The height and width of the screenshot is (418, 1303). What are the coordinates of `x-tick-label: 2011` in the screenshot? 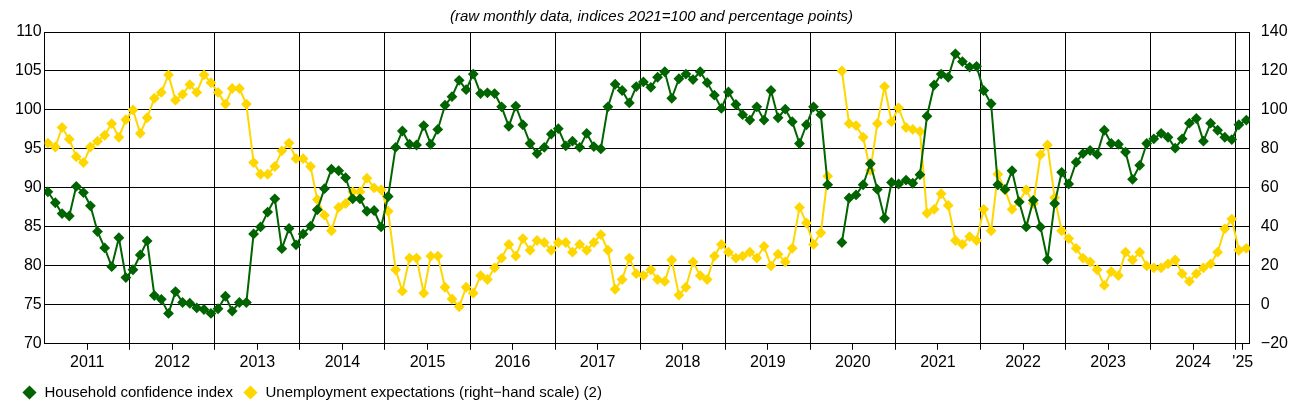 It's located at (87, 361).